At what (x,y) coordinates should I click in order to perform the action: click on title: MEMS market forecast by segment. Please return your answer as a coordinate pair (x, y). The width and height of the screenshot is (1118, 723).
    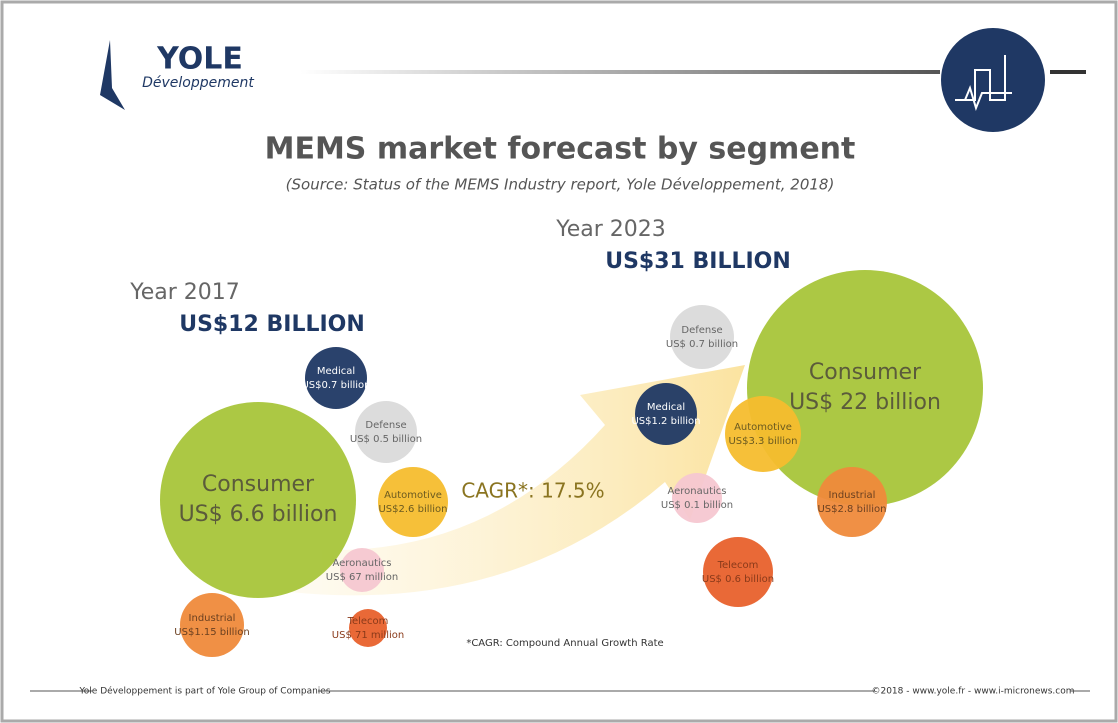
    Looking at the image, I should click on (560, 149).